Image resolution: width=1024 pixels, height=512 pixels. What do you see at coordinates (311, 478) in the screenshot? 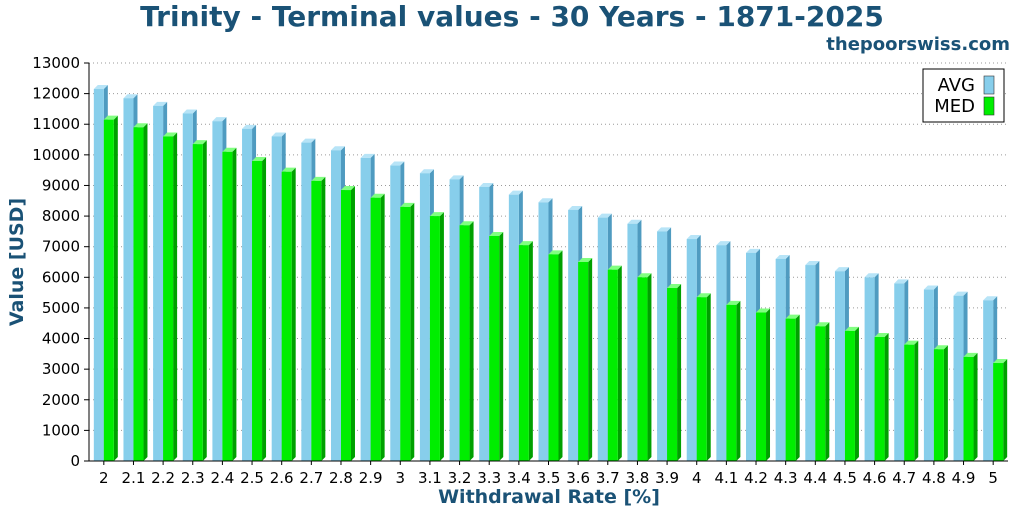
I see `x-tick-label: 2.7` at bounding box center [311, 478].